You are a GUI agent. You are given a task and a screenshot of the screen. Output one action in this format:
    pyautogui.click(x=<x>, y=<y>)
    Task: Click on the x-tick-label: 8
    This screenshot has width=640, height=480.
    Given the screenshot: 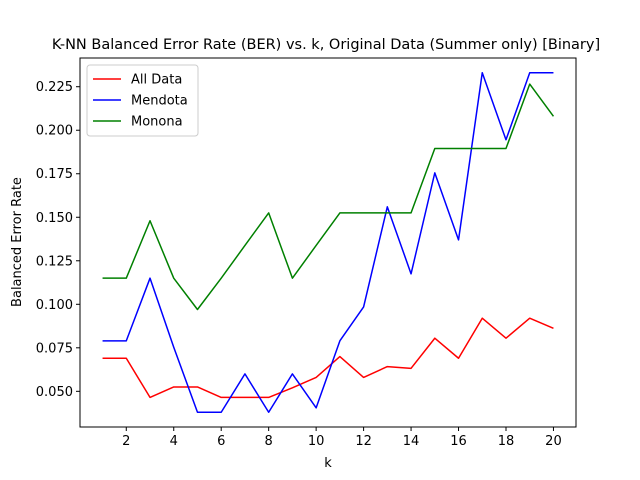 What is the action you would take?
    pyautogui.click(x=269, y=441)
    